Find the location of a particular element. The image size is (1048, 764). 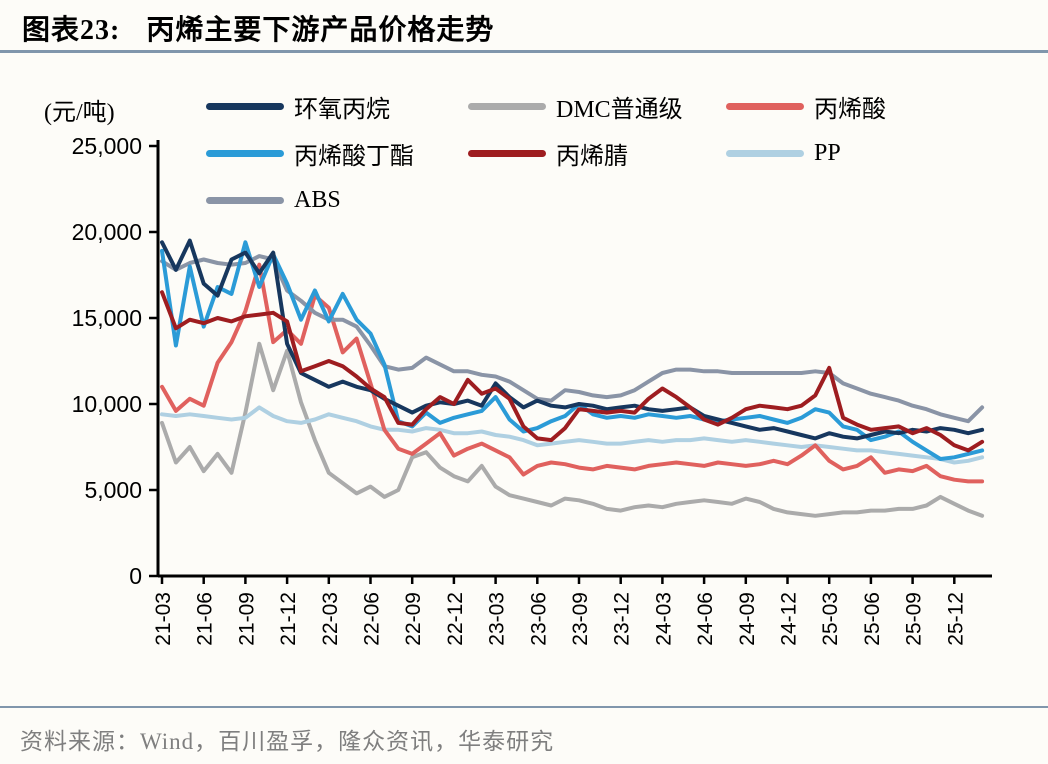

legend-label: ABS is located at coordinates (317, 199).